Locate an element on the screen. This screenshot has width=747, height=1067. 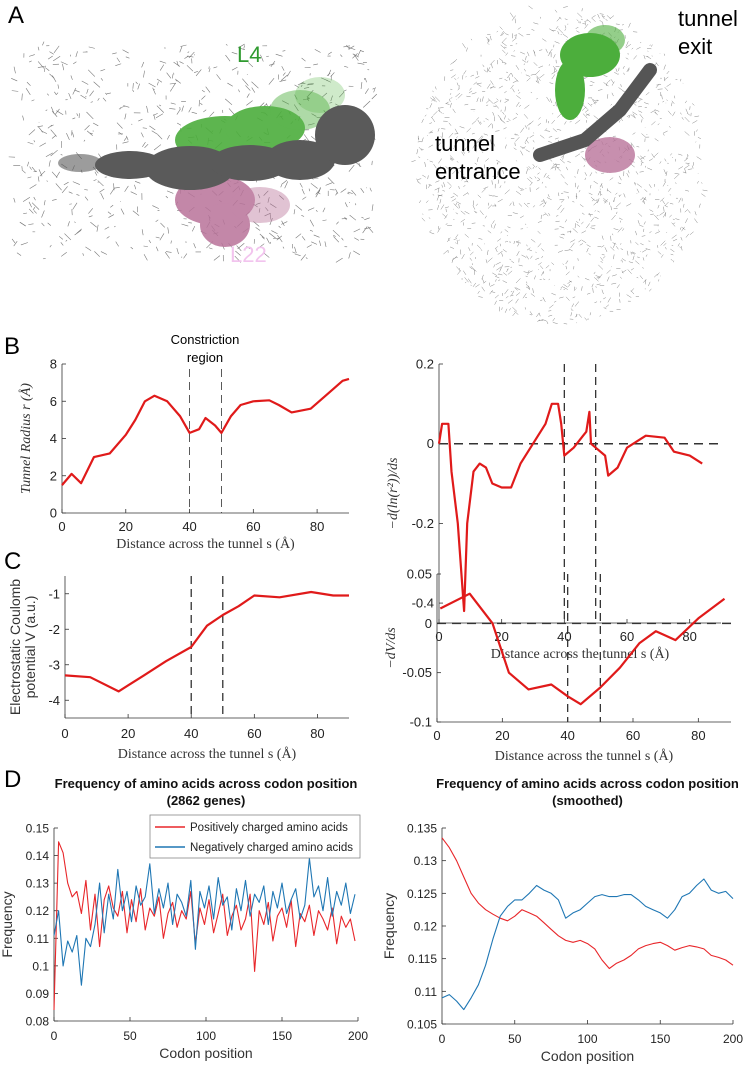
y-tick-label: 0 is located at coordinates (428, 623).